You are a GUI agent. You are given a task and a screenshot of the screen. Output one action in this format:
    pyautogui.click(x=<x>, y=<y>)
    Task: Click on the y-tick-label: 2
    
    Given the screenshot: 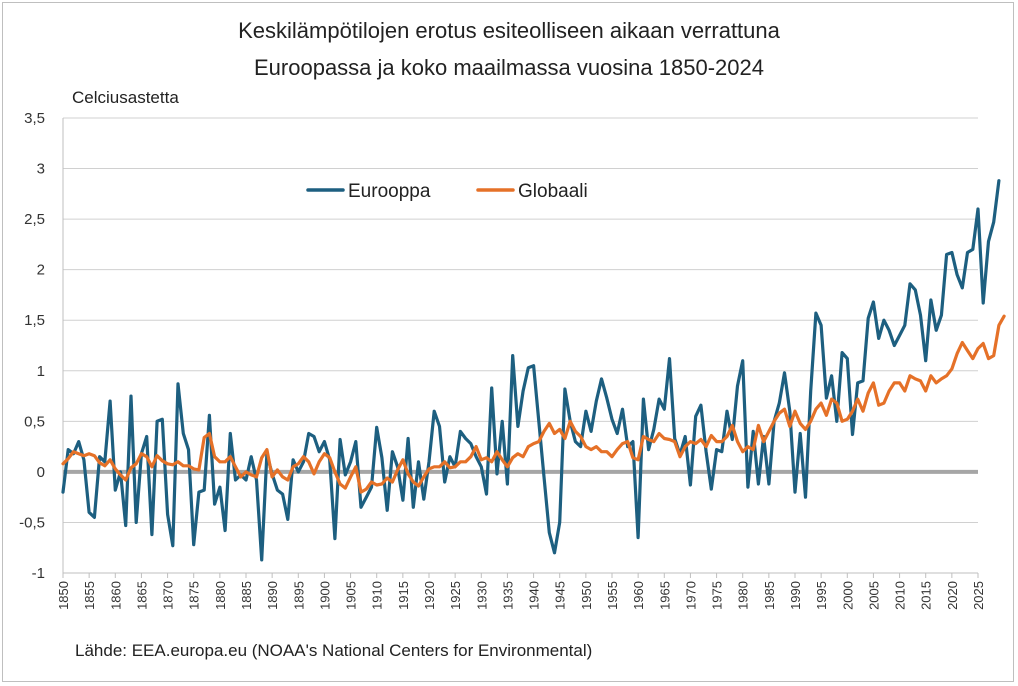 What is the action you would take?
    pyautogui.click(x=41, y=270)
    